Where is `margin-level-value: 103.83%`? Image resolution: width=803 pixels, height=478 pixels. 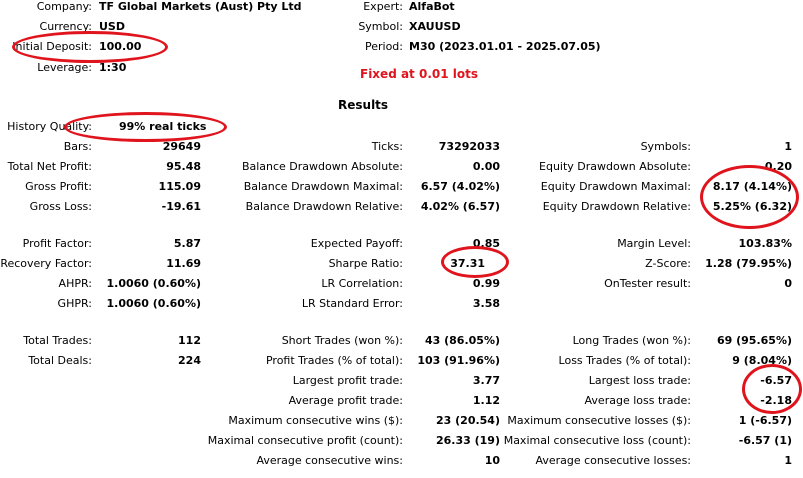
margin-level-value: 103.83% is located at coordinates (765, 243).